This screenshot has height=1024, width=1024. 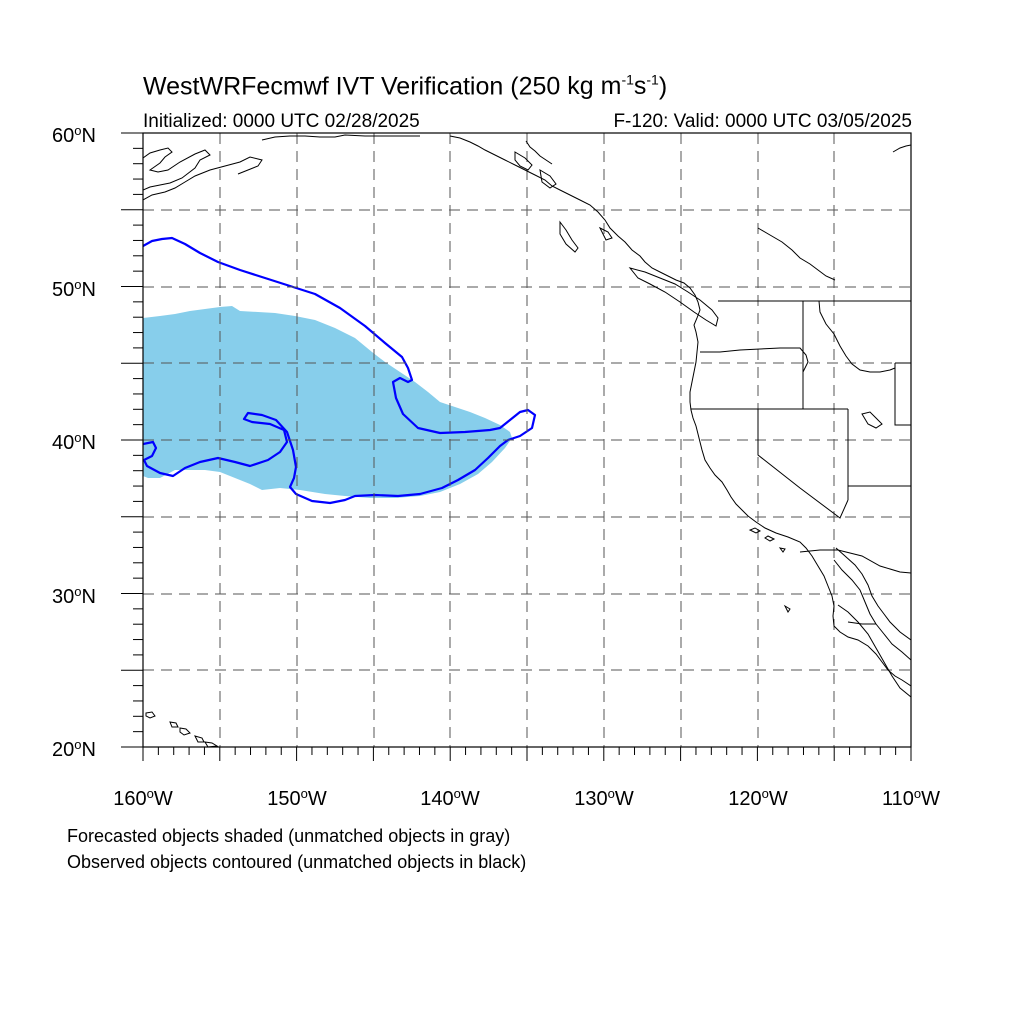 I want to click on lat-label-60: 60oN, so click(x=74, y=135).